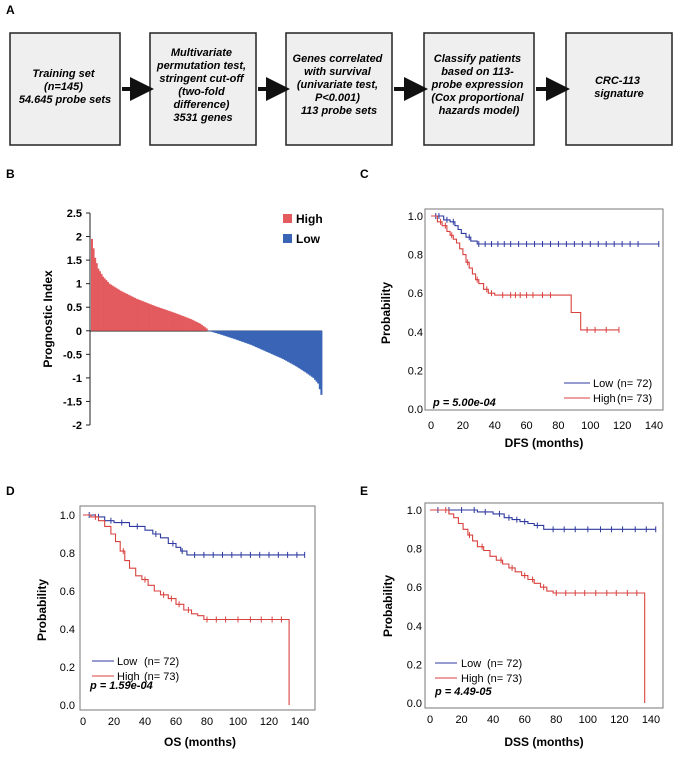  Describe the element at coordinates (197, 608) in the screenshot. I see `plot-frame` at that location.